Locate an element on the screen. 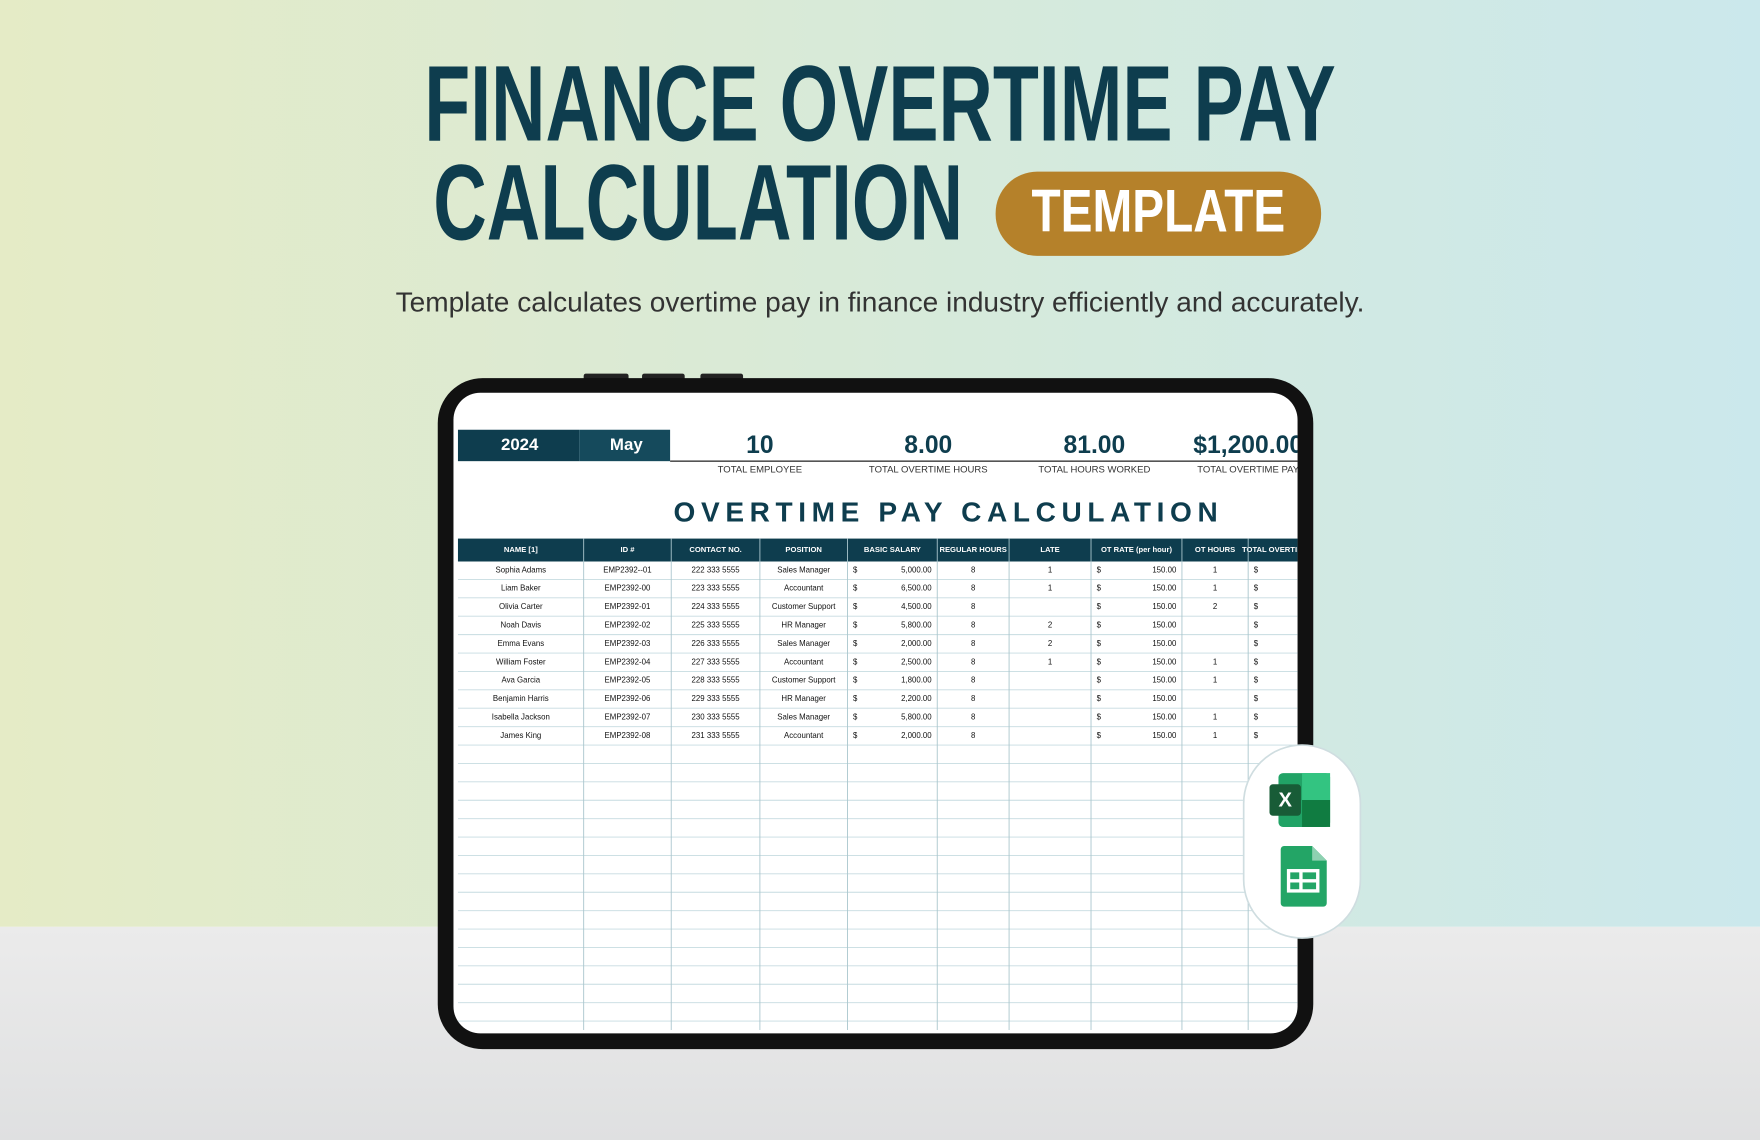 Image resolution: width=1760 pixels, height=1140 pixels. cell: EMP2392-04 is located at coordinates (628, 661).